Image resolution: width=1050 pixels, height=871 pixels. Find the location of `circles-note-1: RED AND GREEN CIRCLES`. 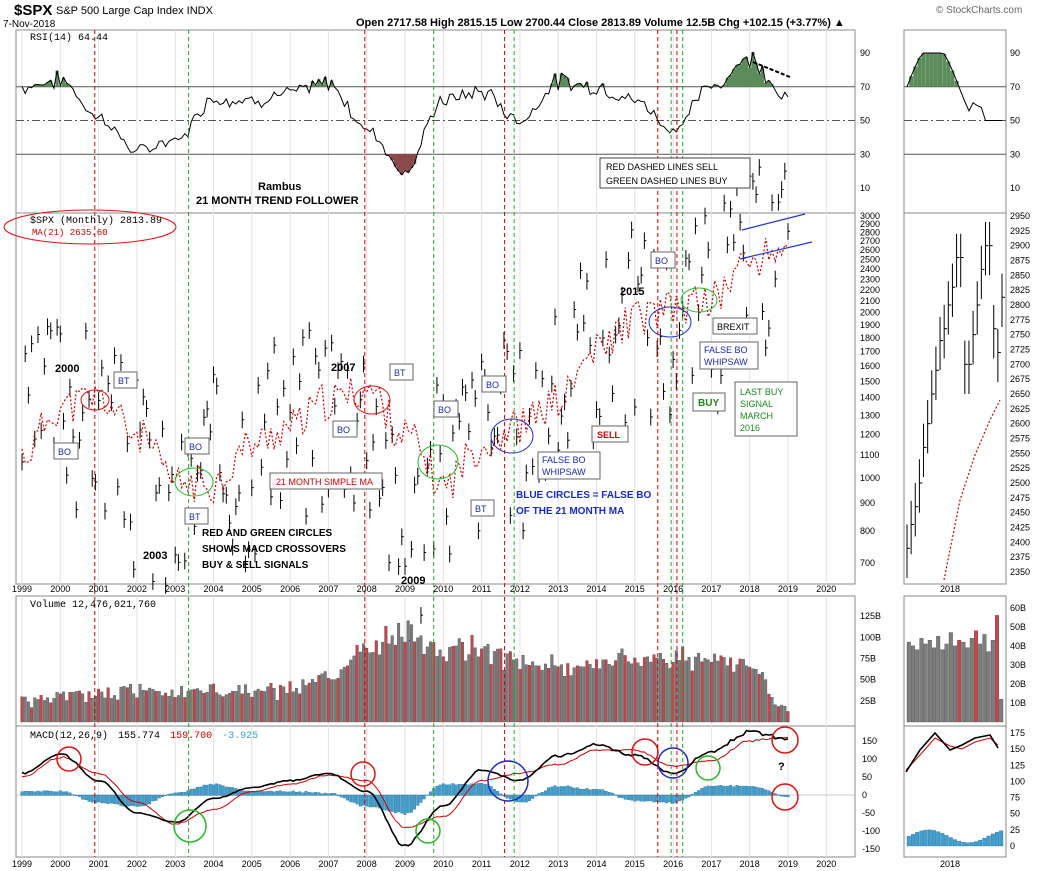

circles-note-1: RED AND GREEN CIRCLES is located at coordinates (267, 533).